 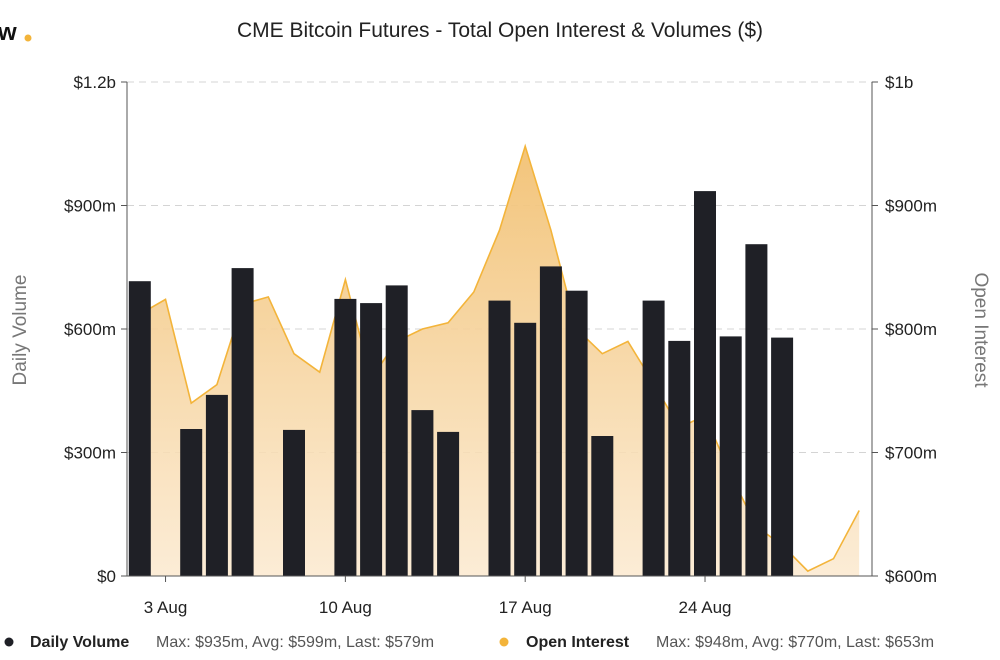 I want to click on legend-volume-stats: Max: $935m, Avg: $599m, Last: $579m, so click(x=295, y=642).